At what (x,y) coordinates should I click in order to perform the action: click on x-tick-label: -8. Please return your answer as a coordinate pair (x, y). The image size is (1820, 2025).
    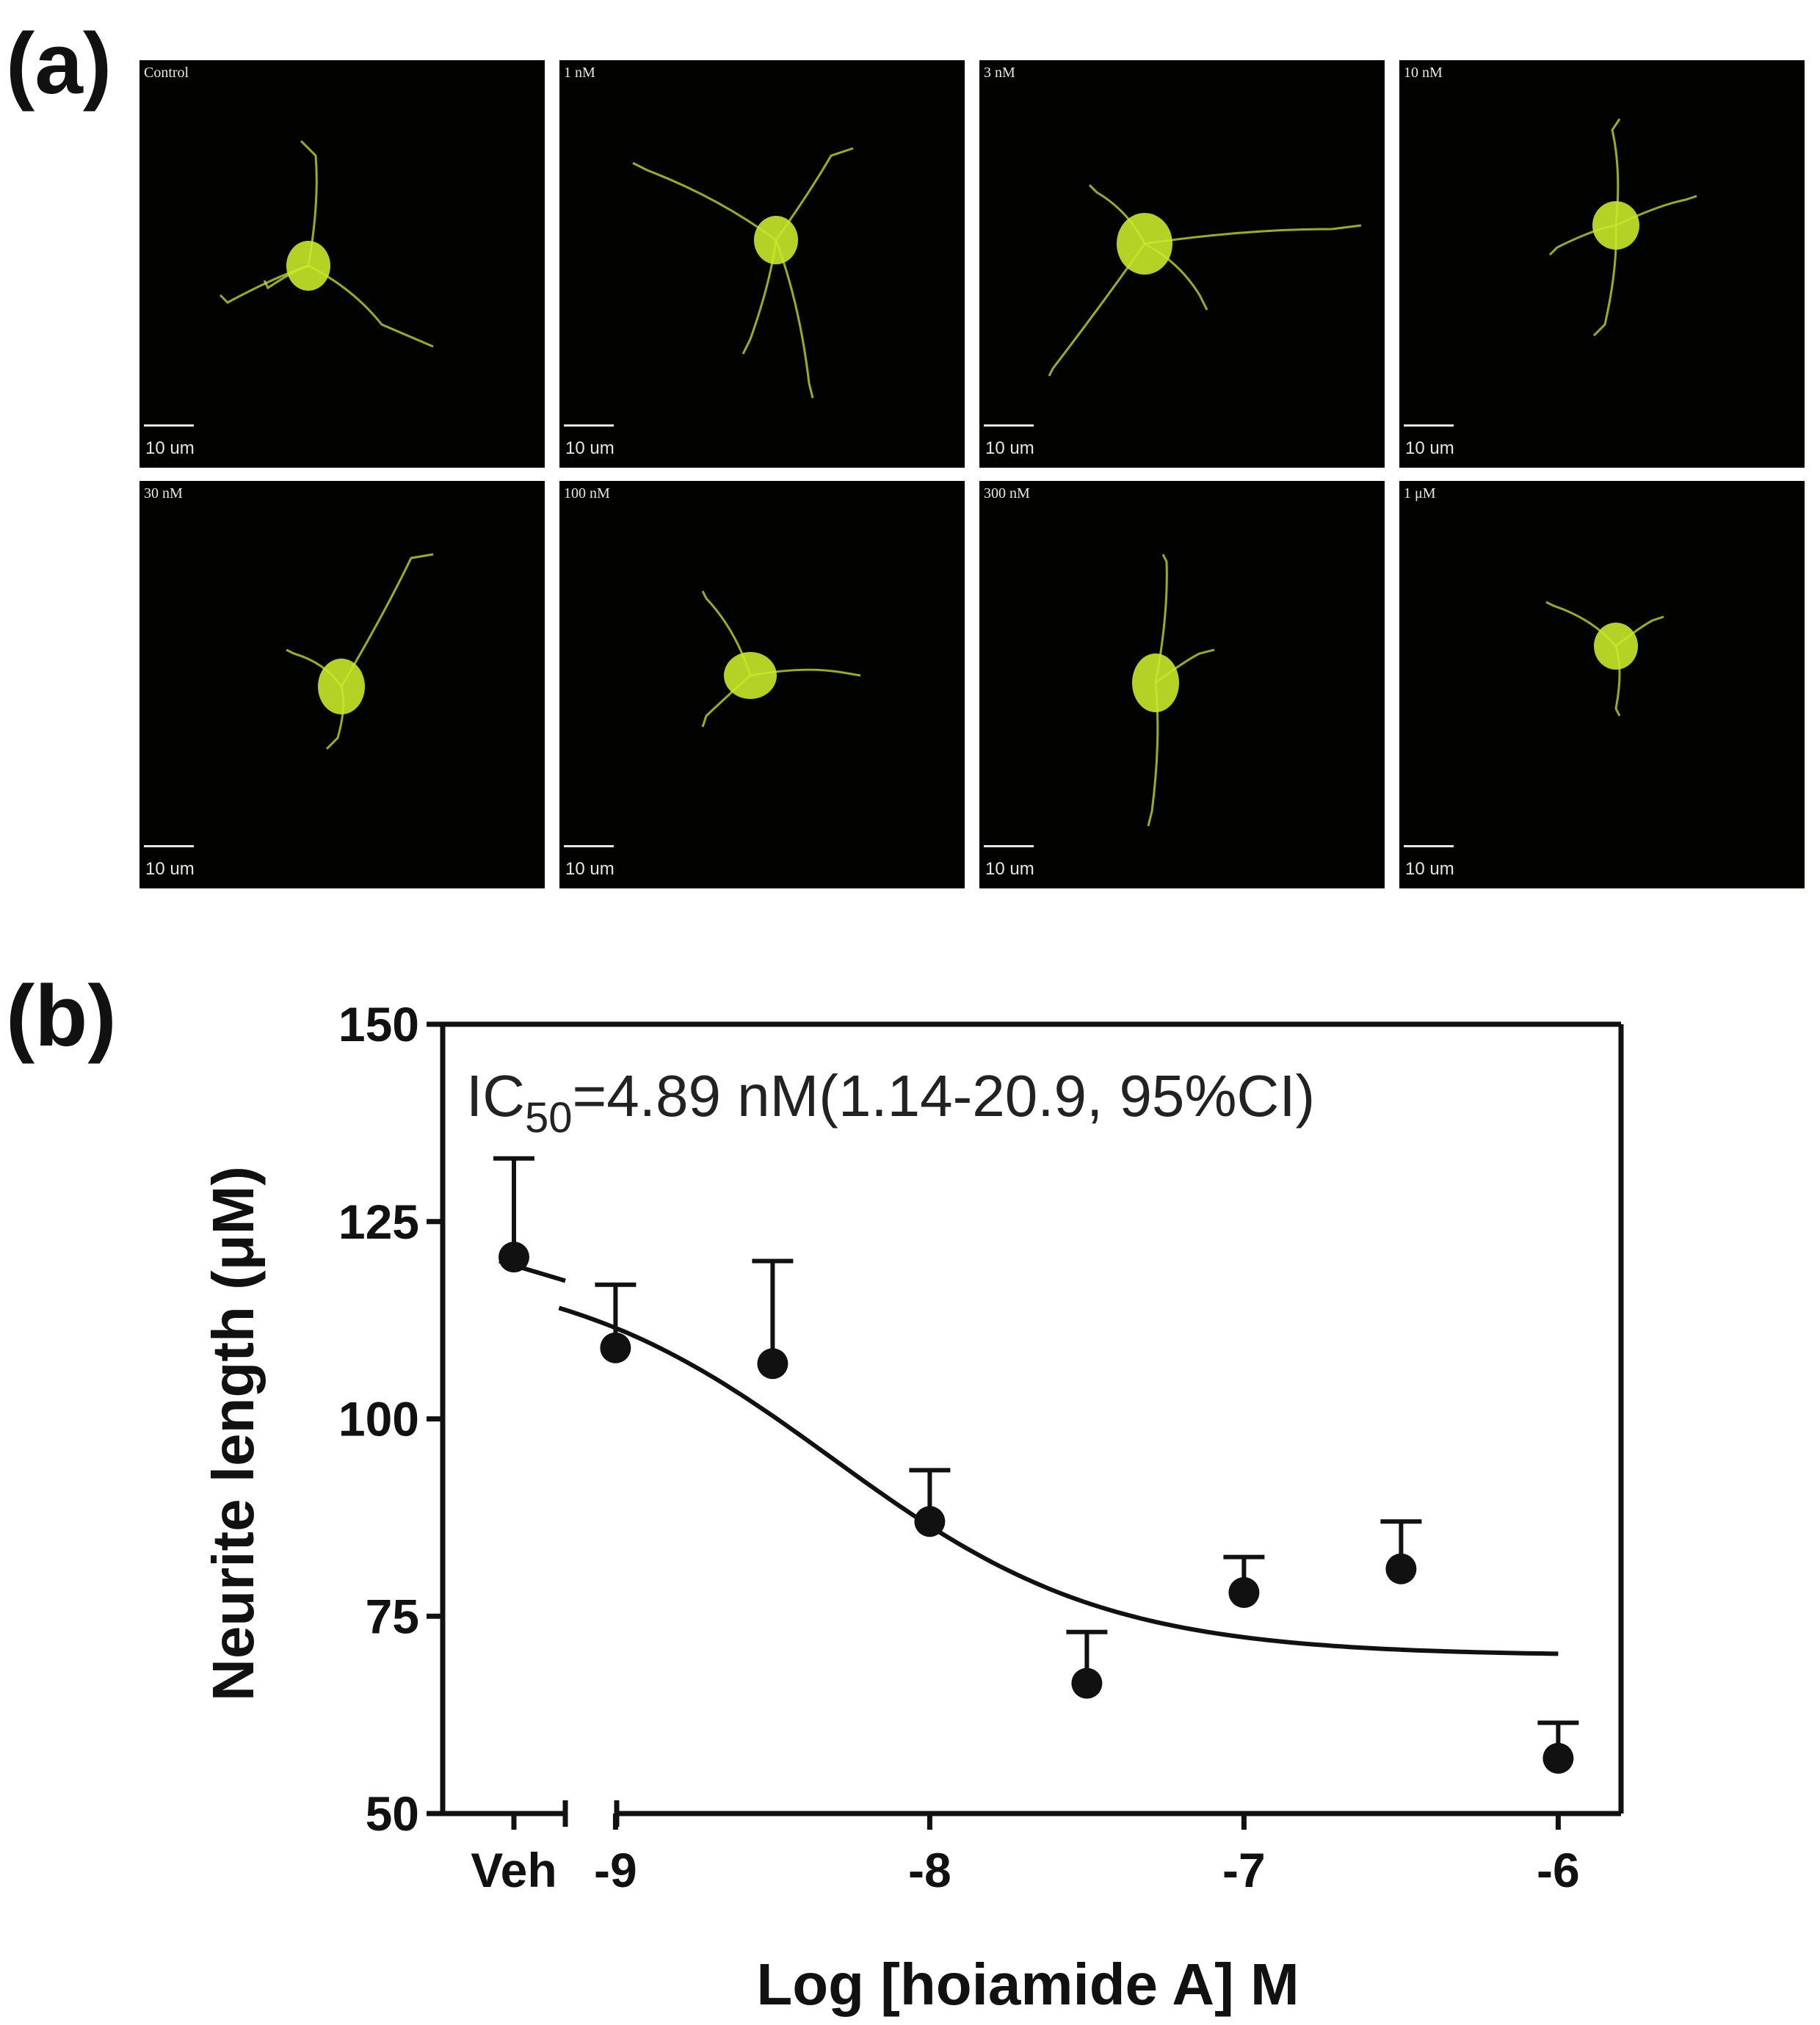
    Looking at the image, I should click on (930, 1870).